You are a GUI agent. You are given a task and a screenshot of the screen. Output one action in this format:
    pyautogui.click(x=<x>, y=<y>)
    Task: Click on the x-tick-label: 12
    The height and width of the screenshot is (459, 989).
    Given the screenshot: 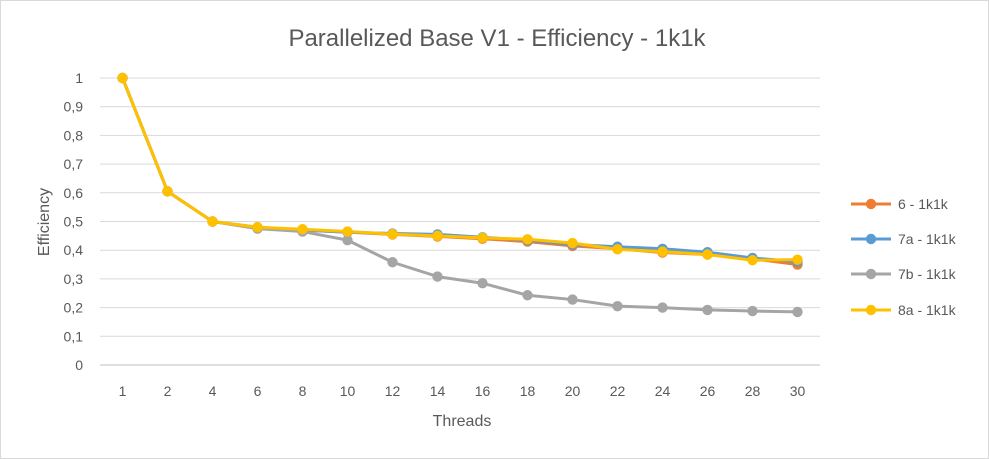 What is the action you would take?
    pyautogui.click(x=393, y=391)
    